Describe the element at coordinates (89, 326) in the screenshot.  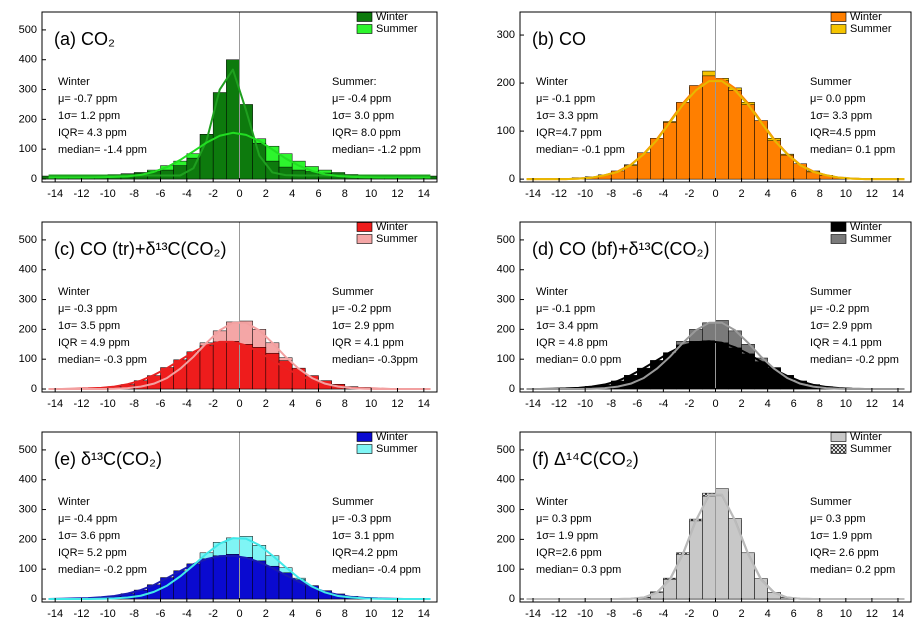
I see `stats-text: 1σ= 3.5 ppm` at that location.